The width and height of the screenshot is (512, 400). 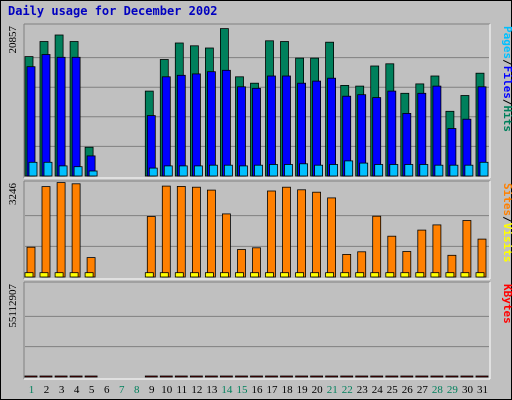 I want to click on x-tick-label-day-6: 6, so click(x=107, y=390).